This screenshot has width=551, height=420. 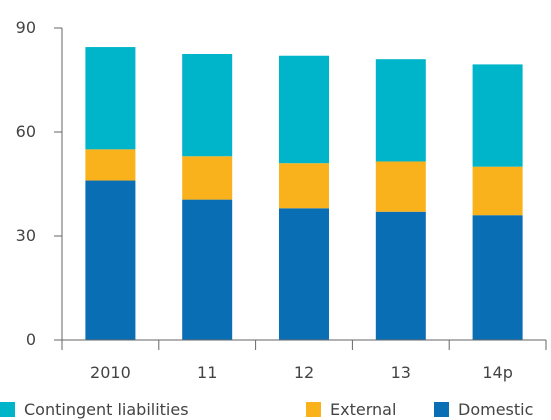 What do you see at coordinates (26, 235) in the screenshot?
I see `y-tick-label: 30` at bounding box center [26, 235].